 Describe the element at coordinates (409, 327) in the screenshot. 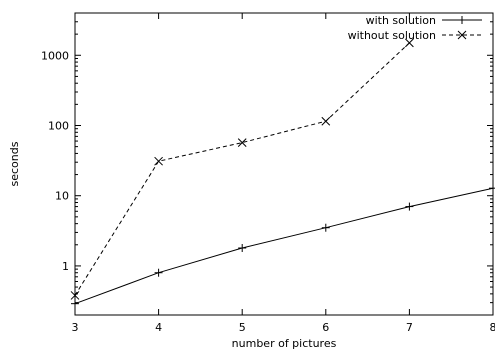

I see `x-tick-label: 7` at that location.